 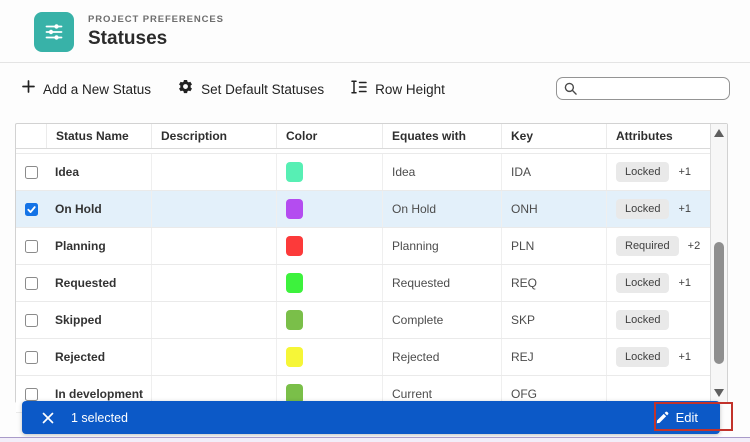 I want to click on table-scrollbar, so click(x=718, y=263).